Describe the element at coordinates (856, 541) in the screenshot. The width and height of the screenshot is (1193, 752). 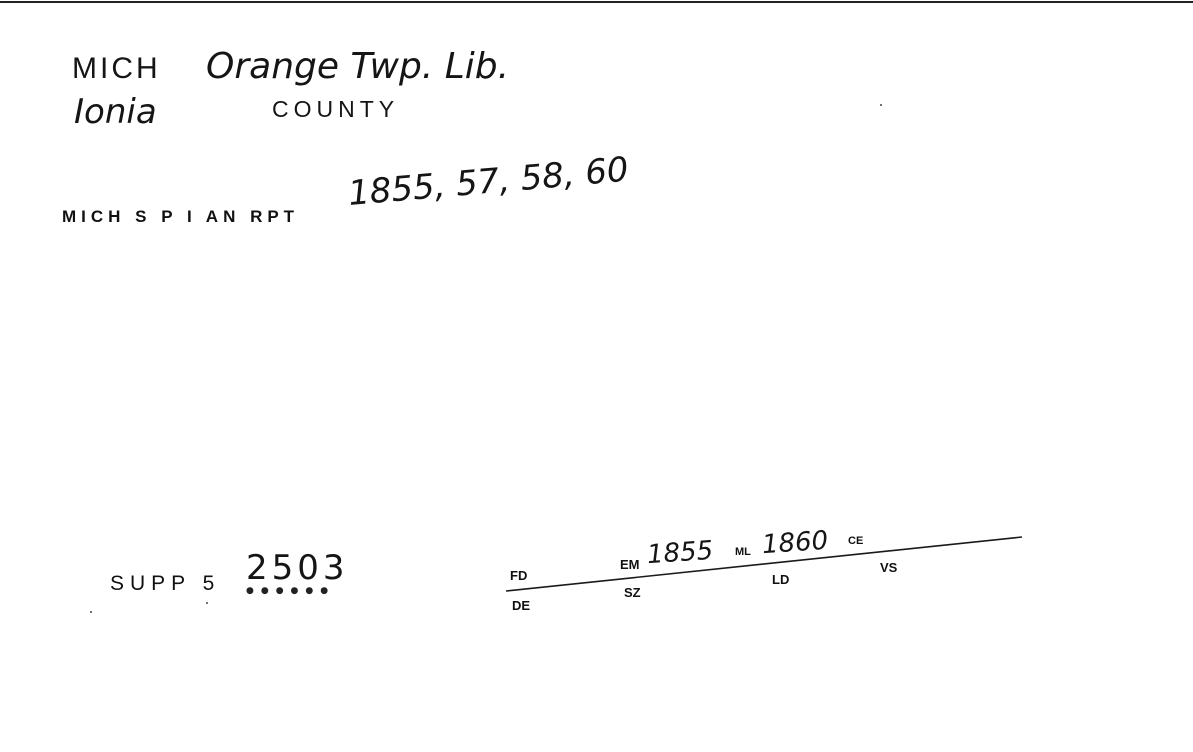
I see `ce-label: CE` at that location.